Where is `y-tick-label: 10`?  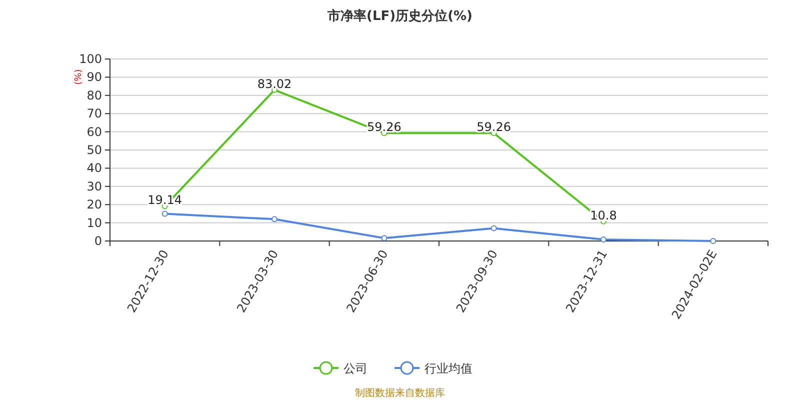
y-tick-label: 10 is located at coordinates (94, 223).